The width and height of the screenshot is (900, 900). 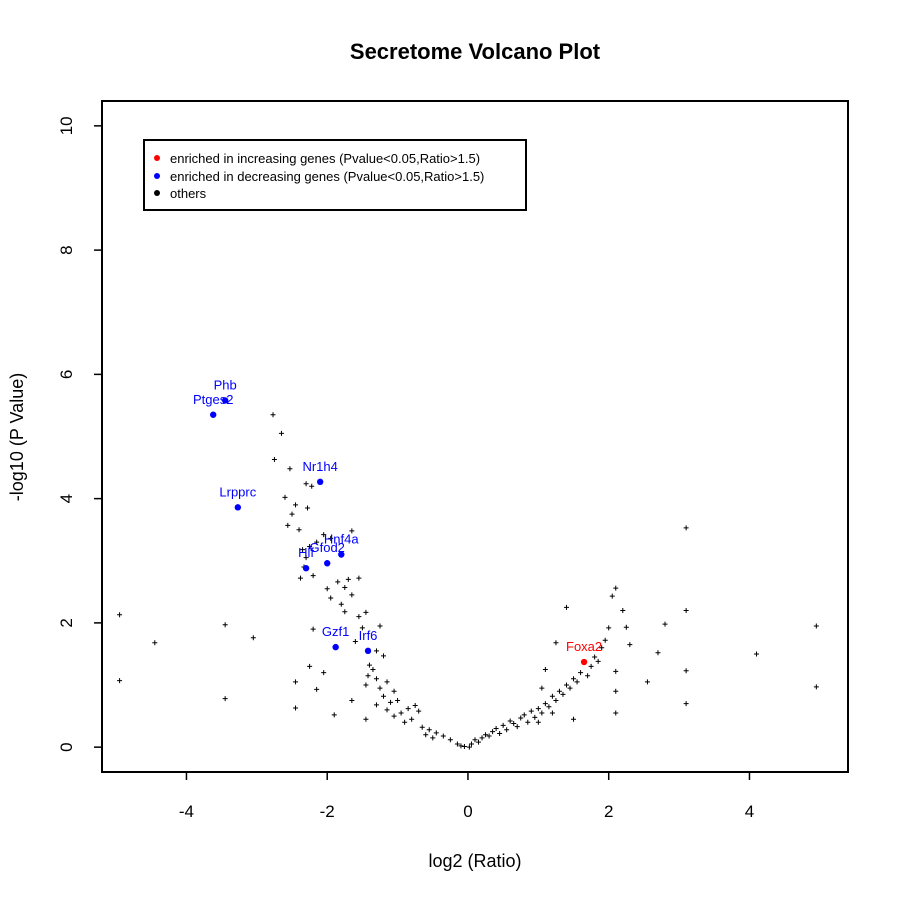 What do you see at coordinates (157, 193) in the screenshot?
I see `legend-marker-others` at bounding box center [157, 193].